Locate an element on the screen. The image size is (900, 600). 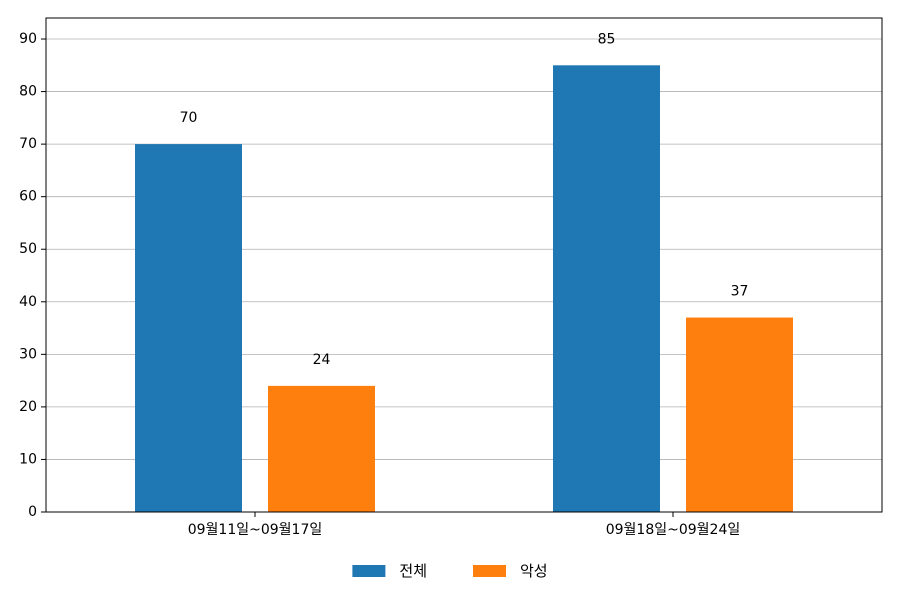
data-label: 24 is located at coordinates (322, 360).